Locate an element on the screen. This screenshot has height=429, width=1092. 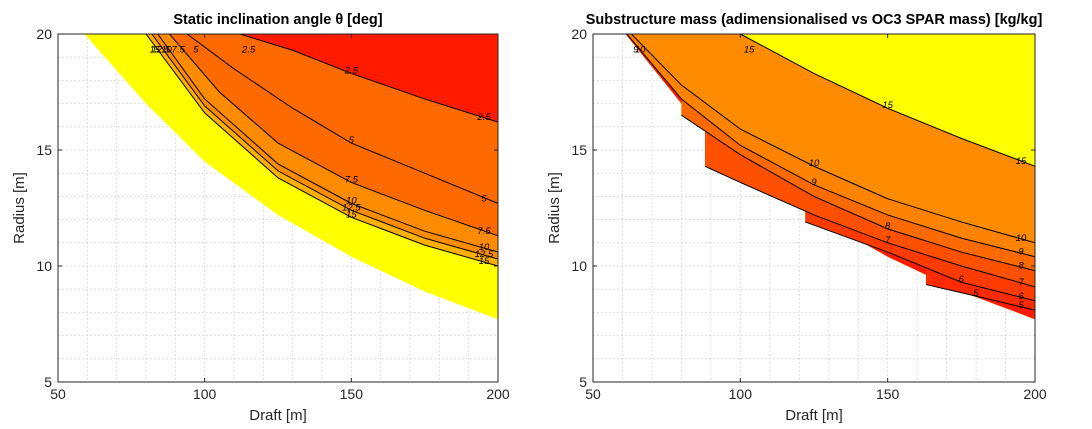
chart-title: Static inclination angle θ [deg] is located at coordinates (277, 20).